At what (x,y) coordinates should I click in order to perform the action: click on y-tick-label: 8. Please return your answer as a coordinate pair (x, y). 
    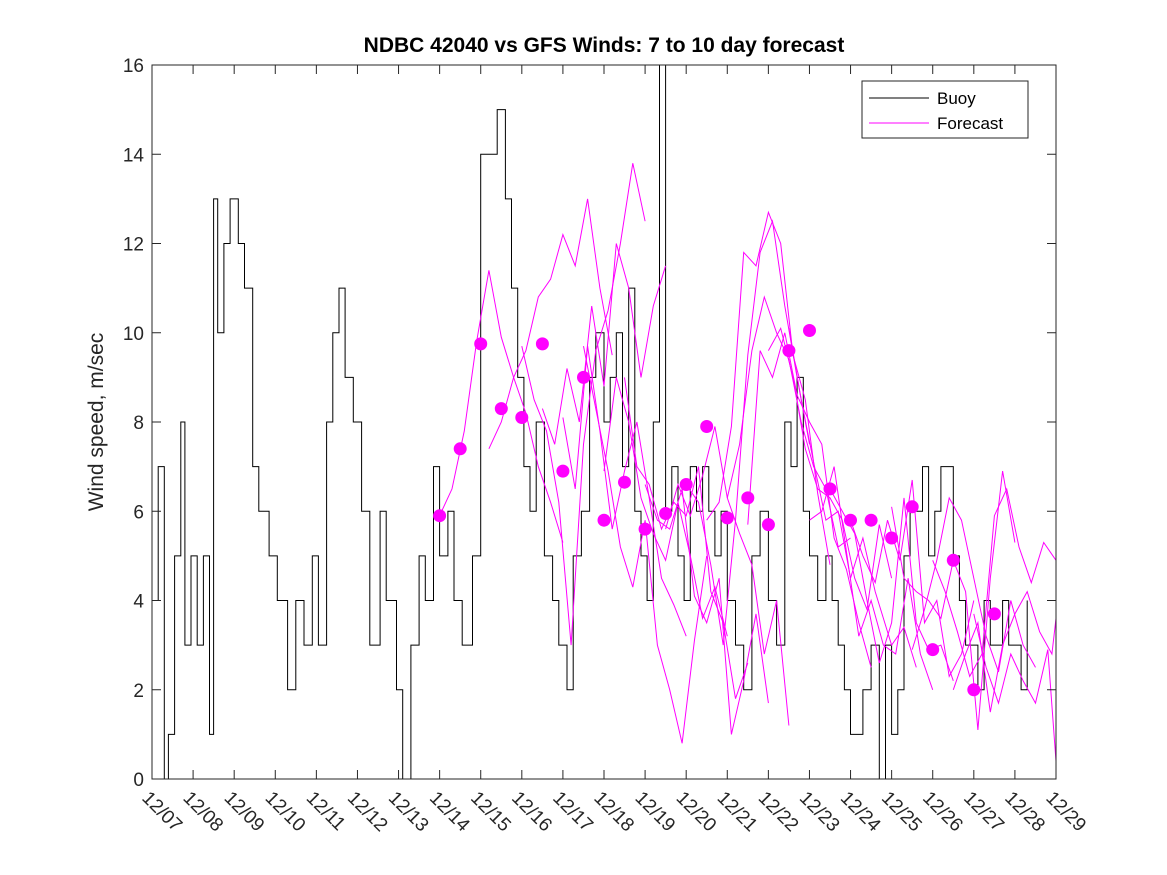
    Looking at the image, I should click on (138, 423).